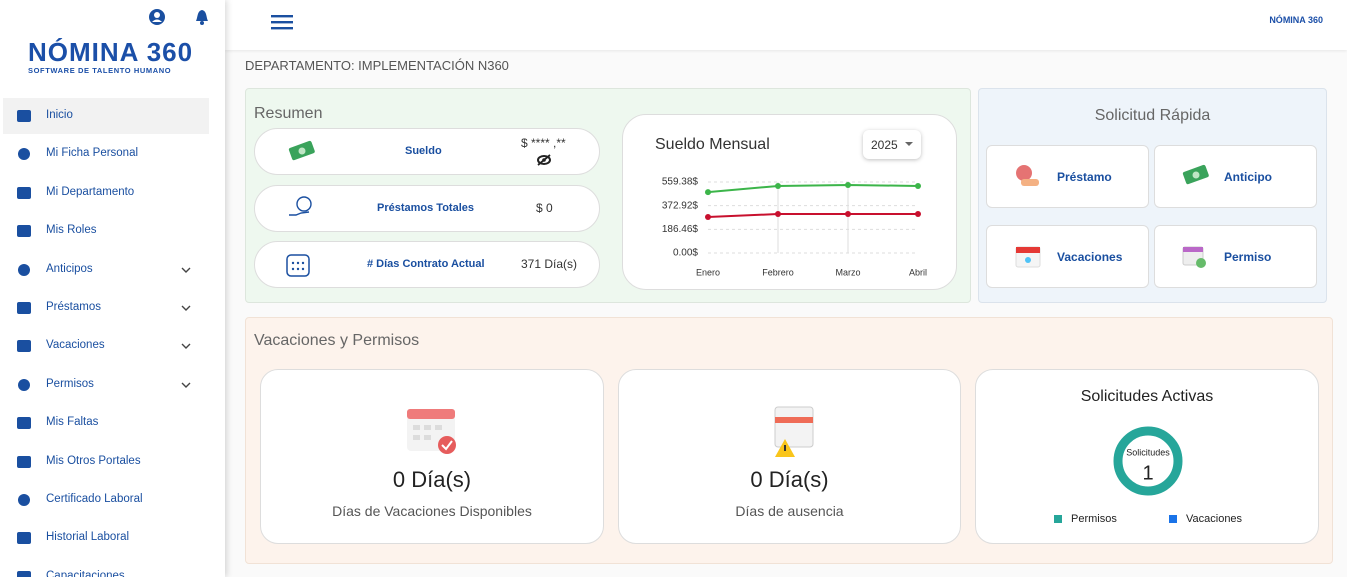  I want to click on panel-title: Solicitud Rápida, so click(1152, 115).